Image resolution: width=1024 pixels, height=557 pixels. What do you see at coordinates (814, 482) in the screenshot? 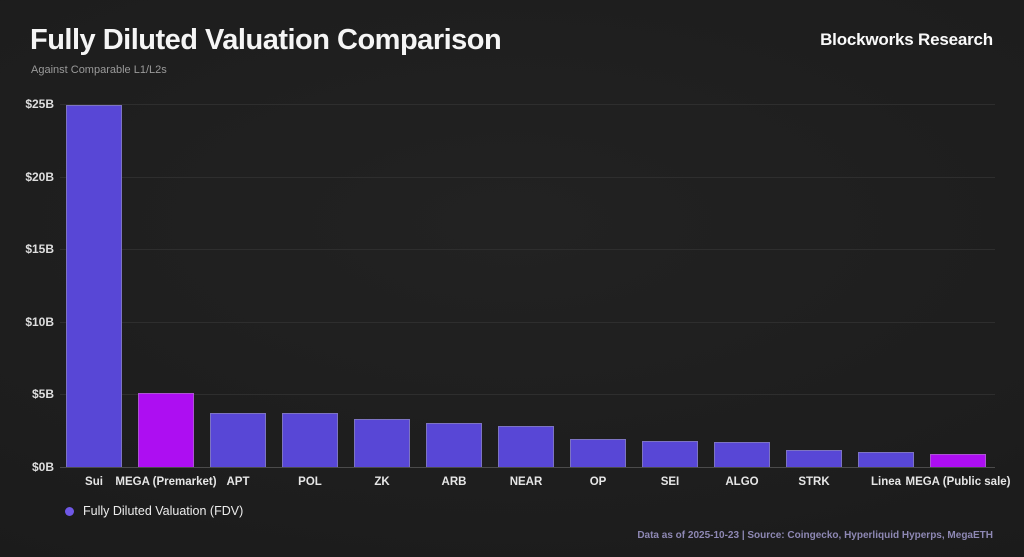
I see `x-axis-tick-label: STRK` at bounding box center [814, 482].